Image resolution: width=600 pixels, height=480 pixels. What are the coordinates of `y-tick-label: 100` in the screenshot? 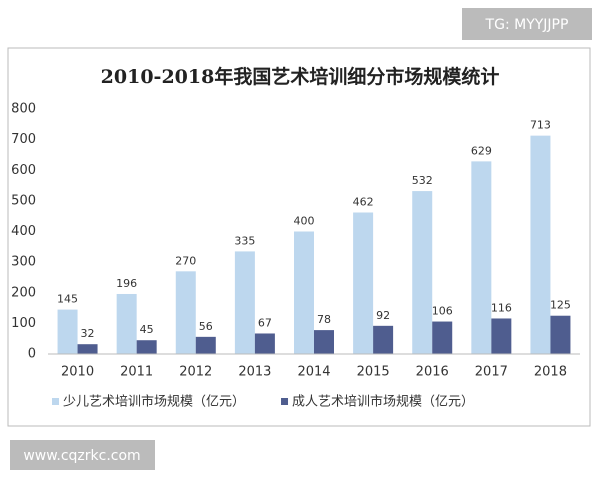 It's located at (23, 323).